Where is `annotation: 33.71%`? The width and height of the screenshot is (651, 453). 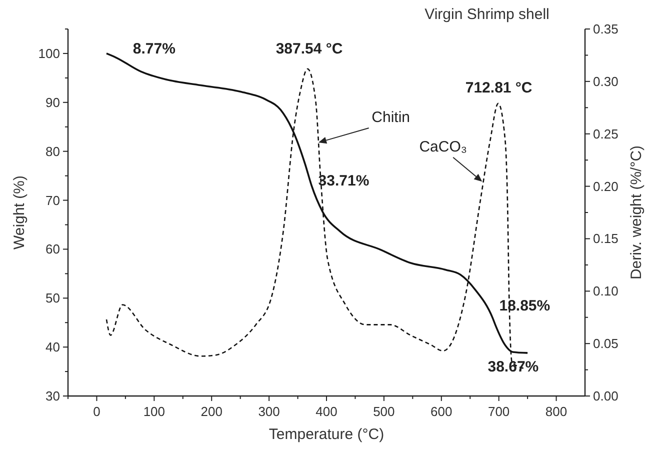
annotation: 33.71% is located at coordinates (344, 181).